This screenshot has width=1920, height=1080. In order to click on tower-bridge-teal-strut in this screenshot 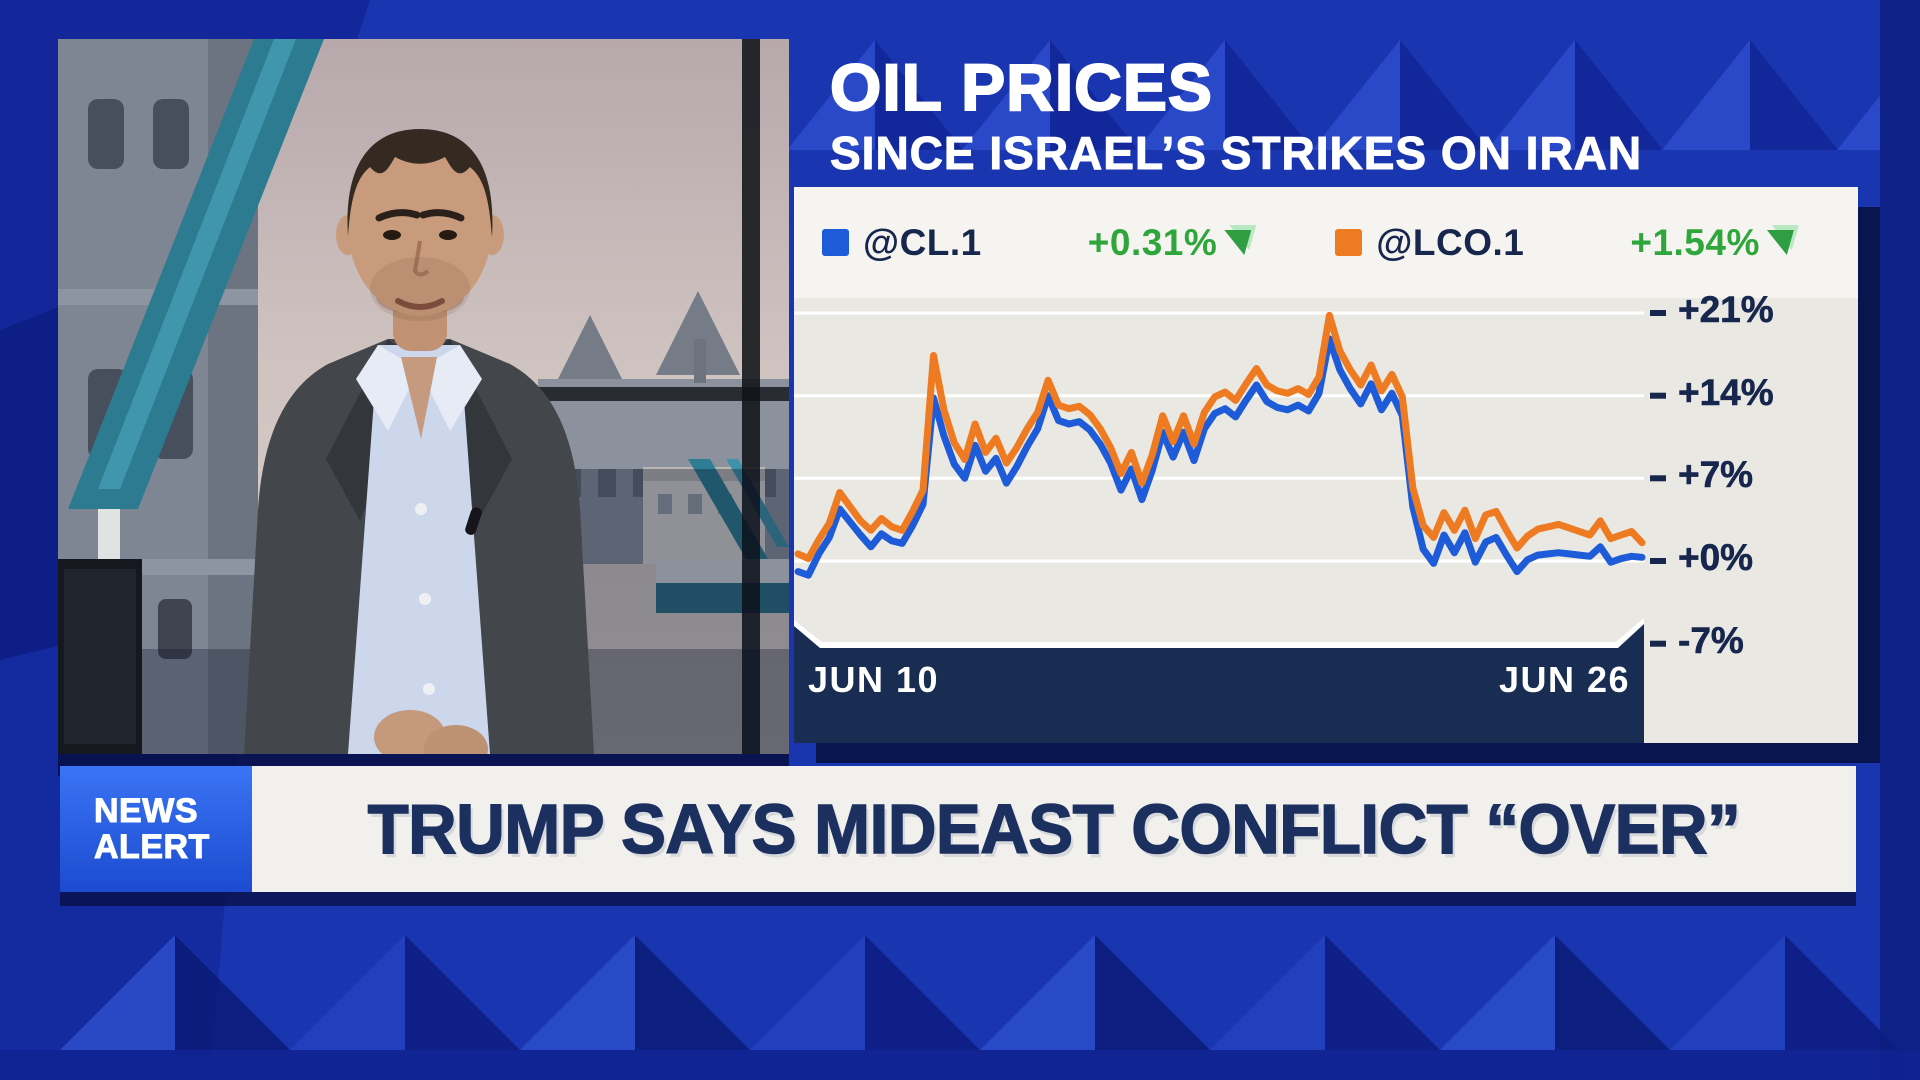, I will do `click(196, 274)`.